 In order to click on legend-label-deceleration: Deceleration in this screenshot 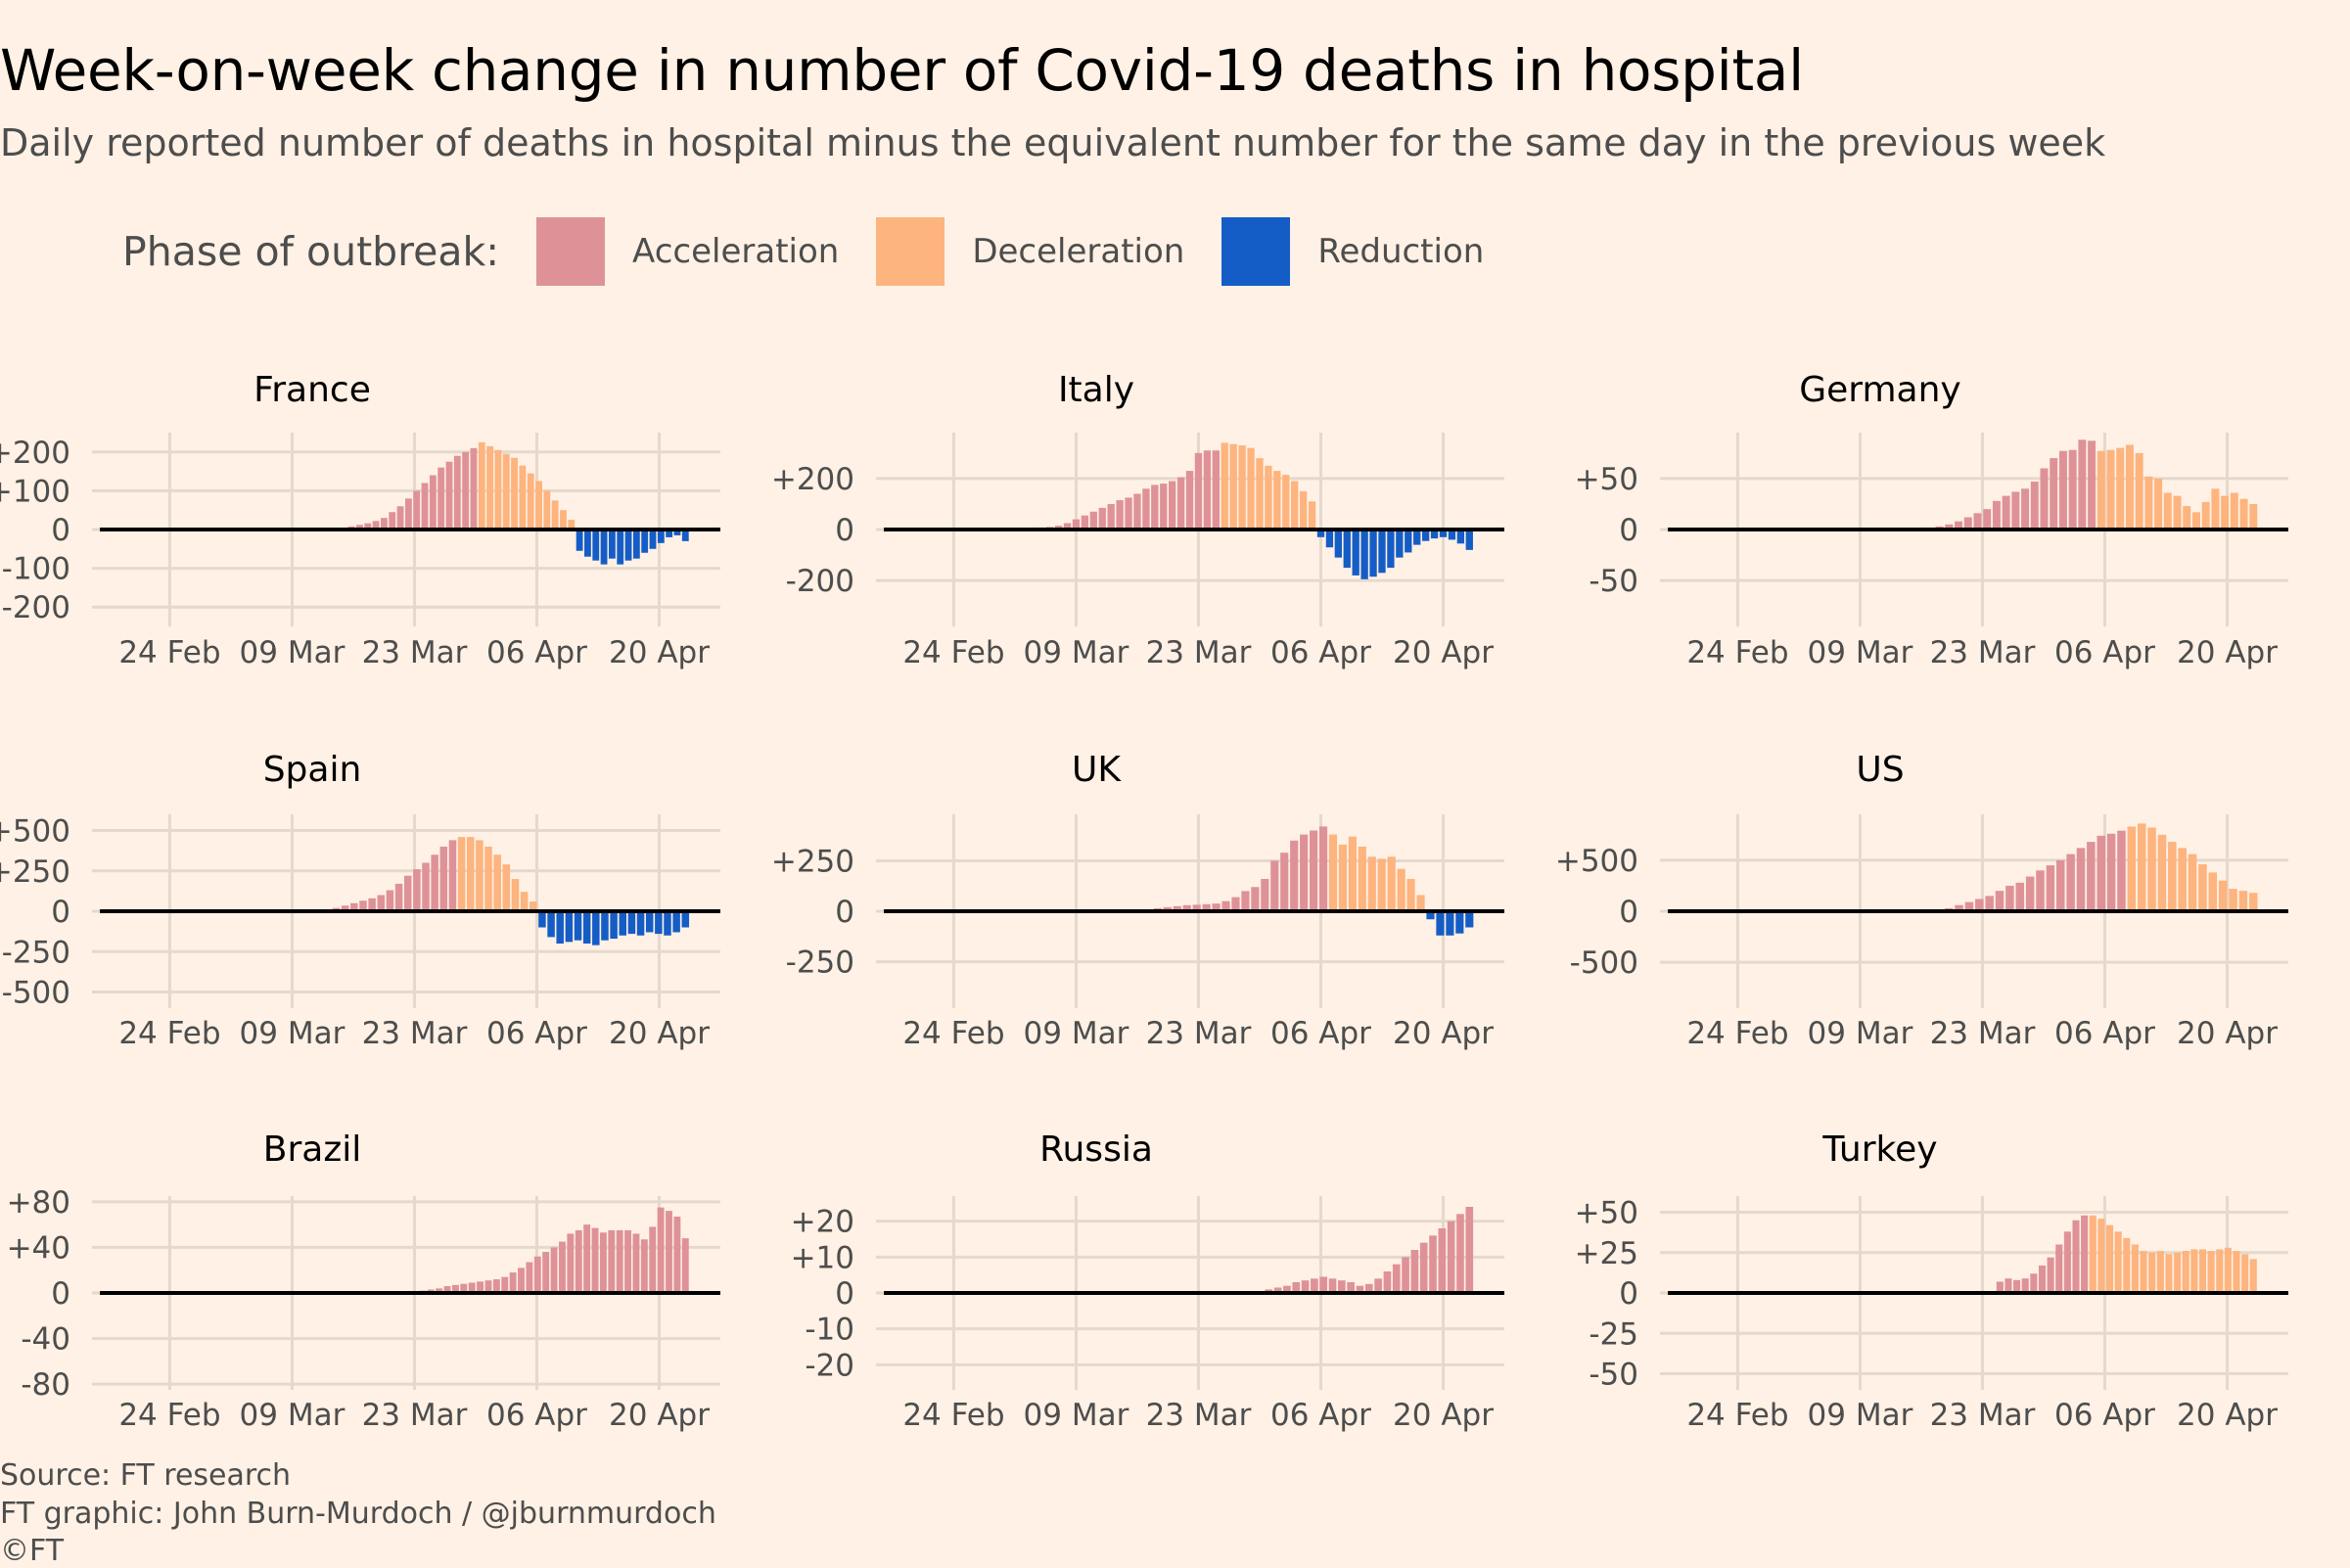, I will do `click(1079, 251)`.